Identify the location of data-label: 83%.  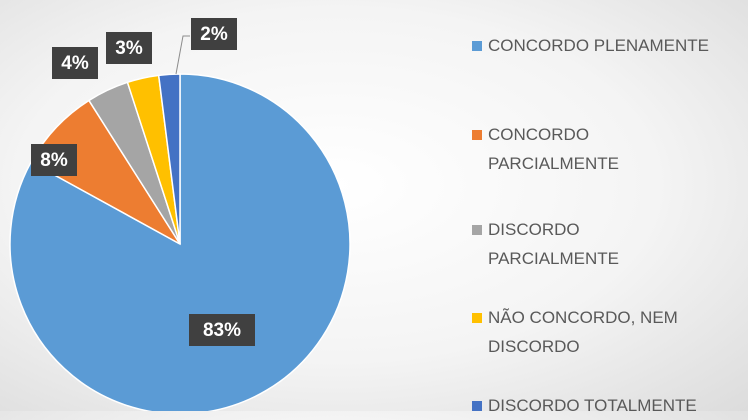
(222, 330).